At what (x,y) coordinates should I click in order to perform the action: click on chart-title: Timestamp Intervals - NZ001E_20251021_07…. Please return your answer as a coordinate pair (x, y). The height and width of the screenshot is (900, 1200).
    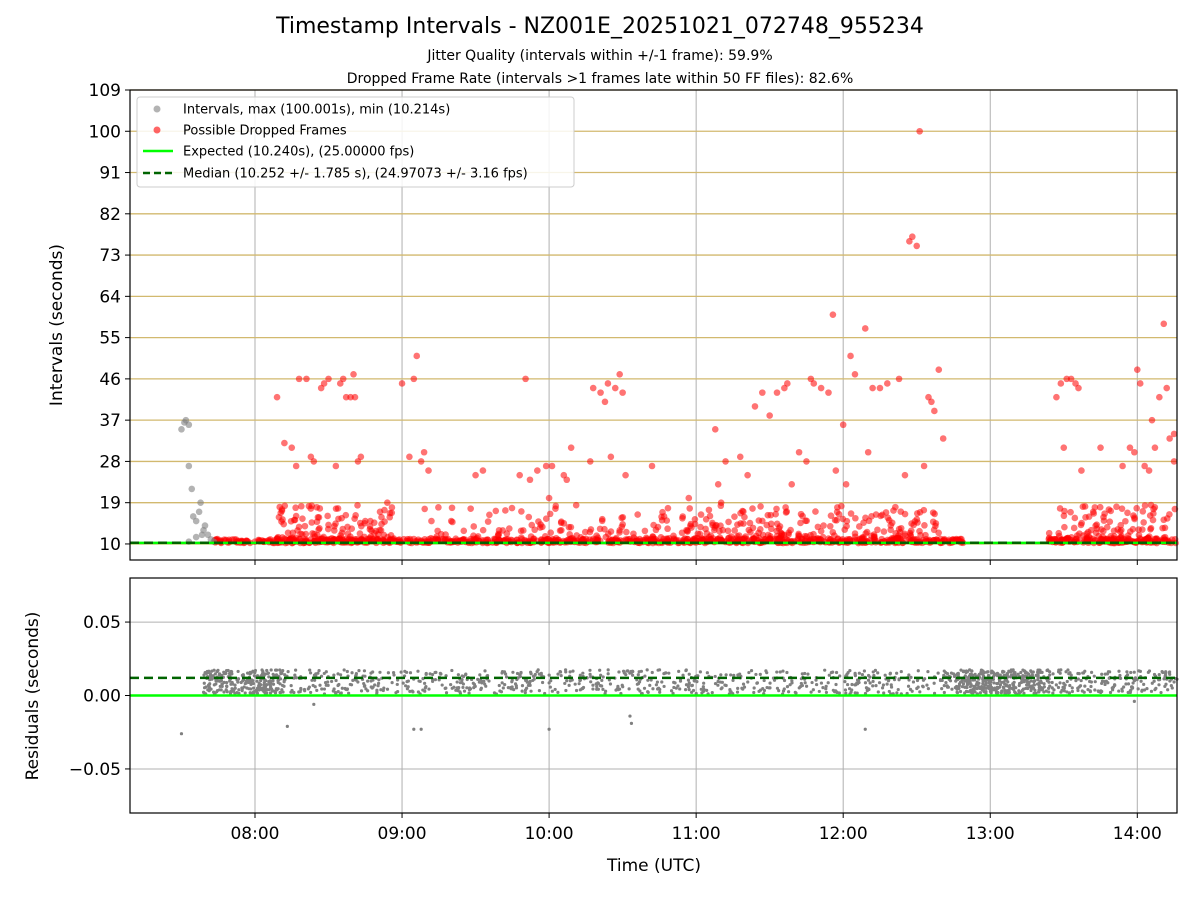
    Looking at the image, I should click on (600, 26).